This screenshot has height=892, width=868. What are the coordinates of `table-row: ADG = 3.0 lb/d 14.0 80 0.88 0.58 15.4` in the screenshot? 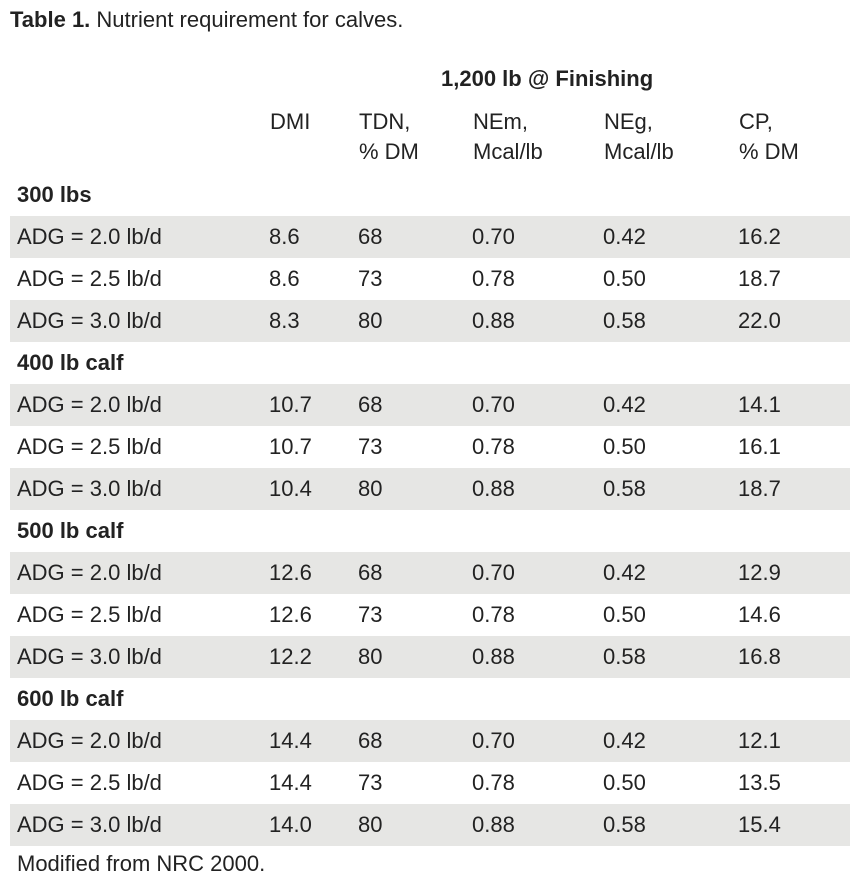 It's located at (430, 825).